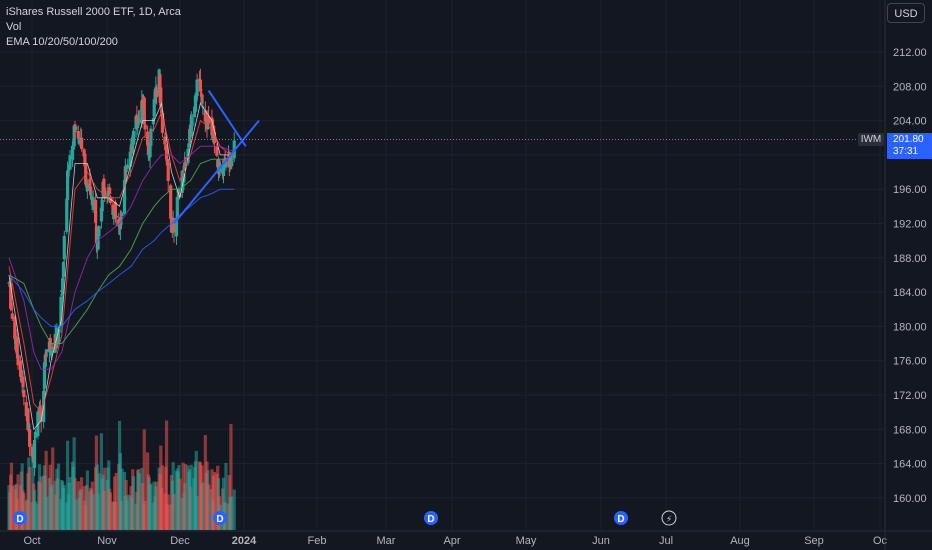 The width and height of the screenshot is (932, 550). What do you see at coordinates (666, 541) in the screenshot?
I see `x-tick-label: Jul` at bounding box center [666, 541].